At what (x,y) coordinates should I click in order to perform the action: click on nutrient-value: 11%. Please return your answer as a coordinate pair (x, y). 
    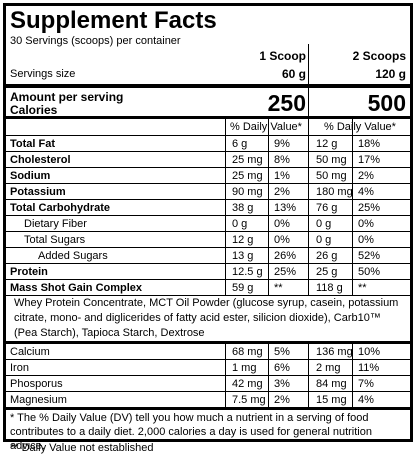
    Looking at the image, I should click on (369, 368).